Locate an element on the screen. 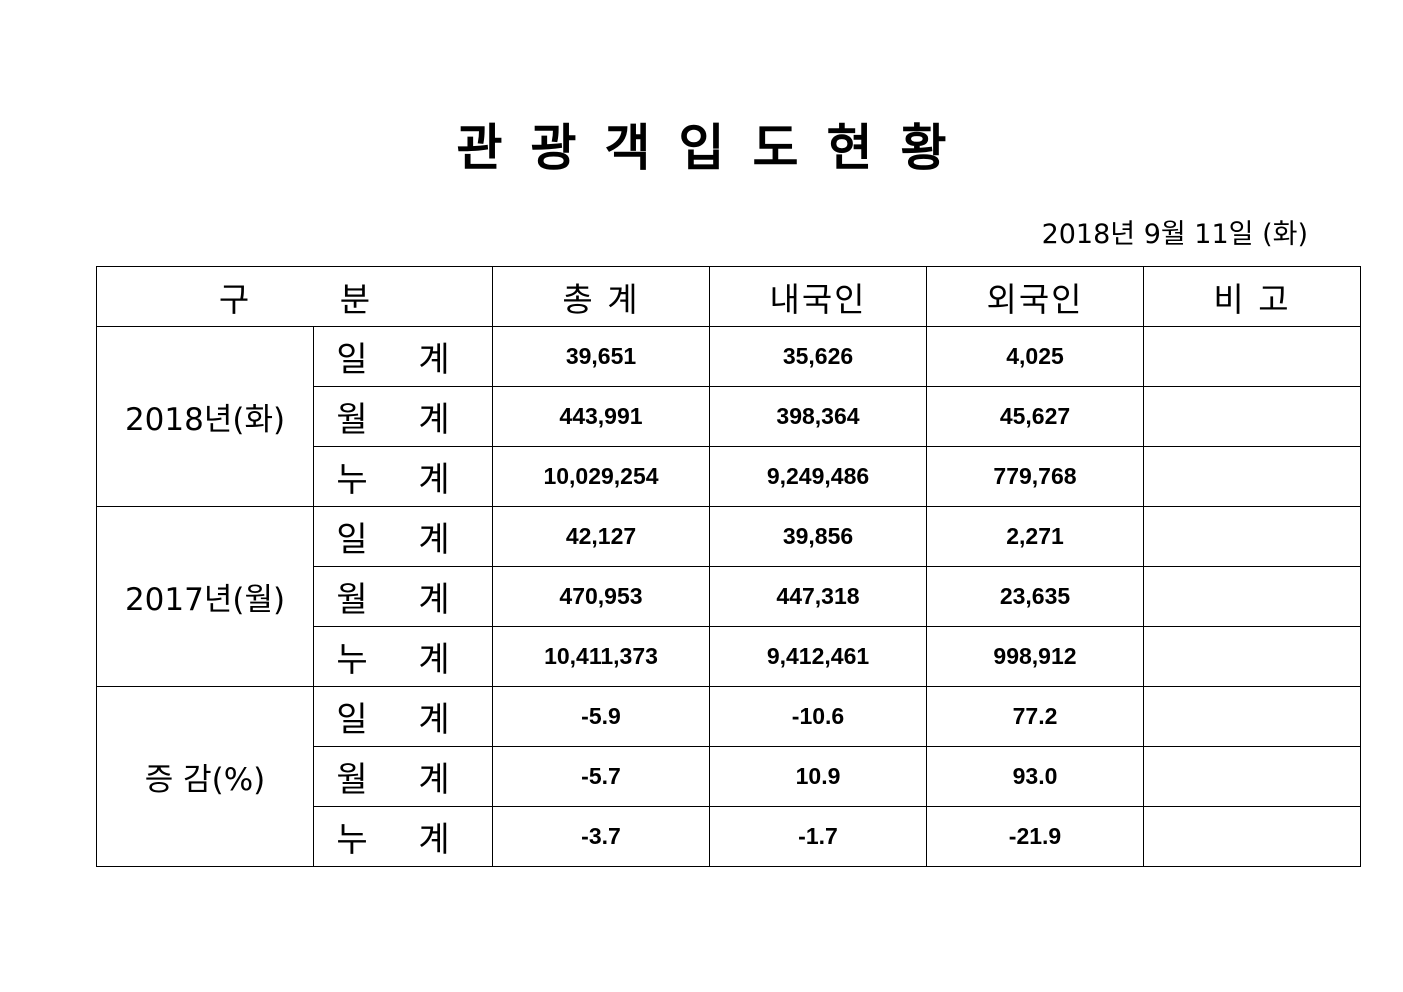  cell-foreign: 77.2 is located at coordinates (1035, 716).